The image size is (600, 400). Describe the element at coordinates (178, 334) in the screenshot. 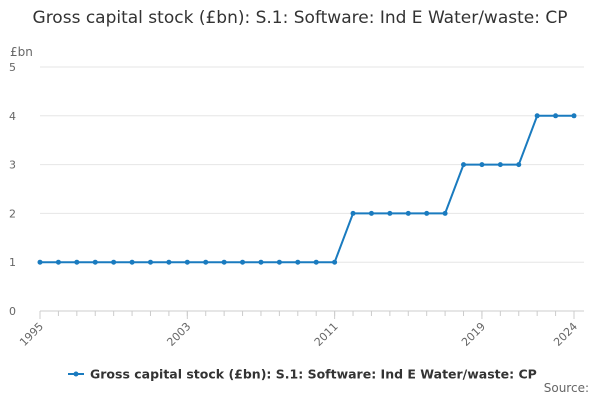

I see `x-tick-label: 2003` at that location.